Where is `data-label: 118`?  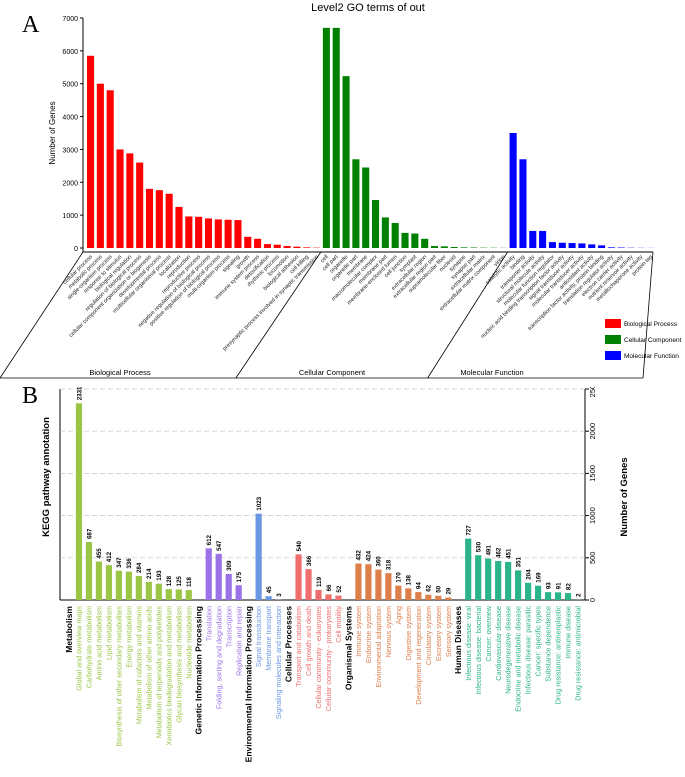
data-label: 118 is located at coordinates (189, 582).